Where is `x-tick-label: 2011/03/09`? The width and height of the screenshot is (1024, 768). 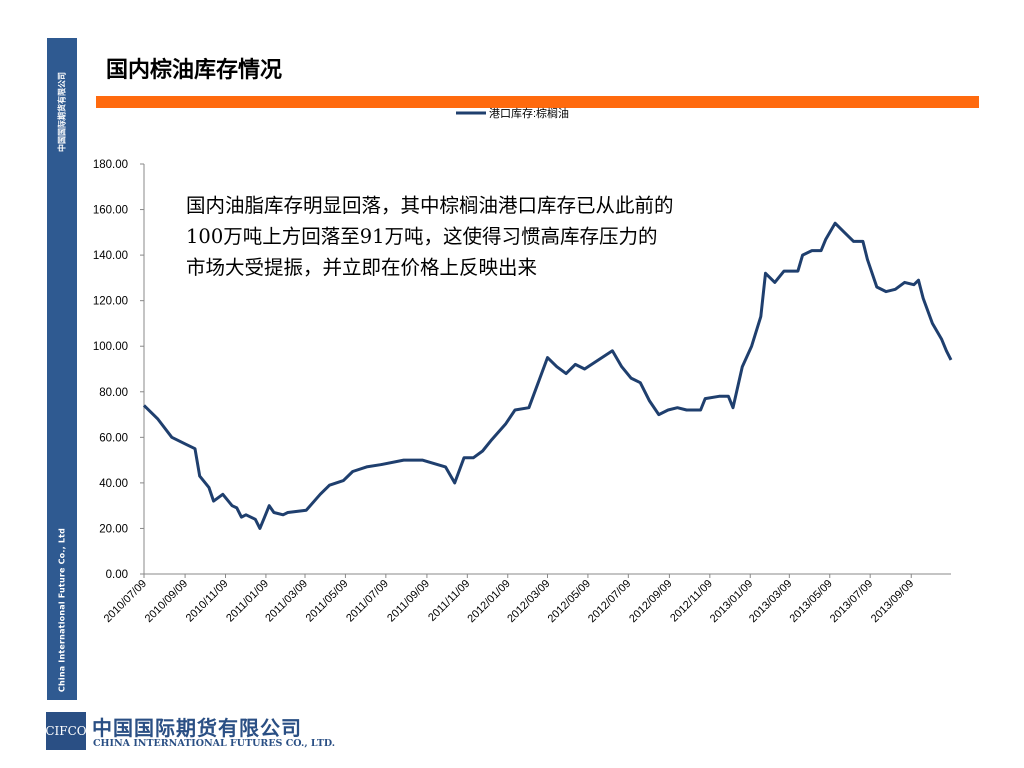
x-tick-label: 2011/03/09 is located at coordinates (286, 601).